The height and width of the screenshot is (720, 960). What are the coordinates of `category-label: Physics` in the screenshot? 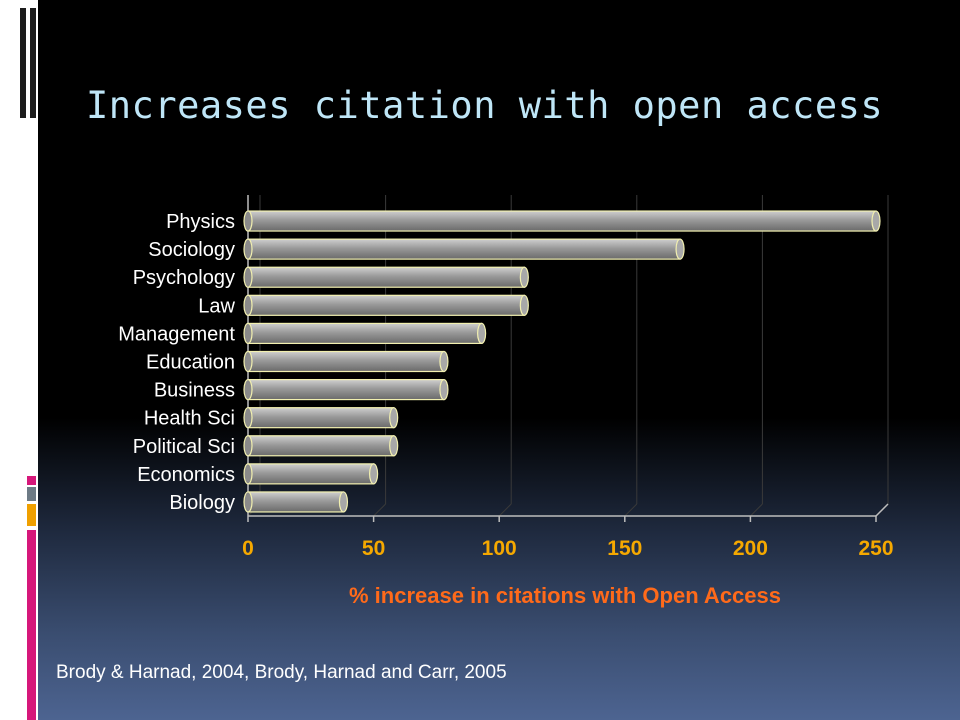 It's located at (200, 222).